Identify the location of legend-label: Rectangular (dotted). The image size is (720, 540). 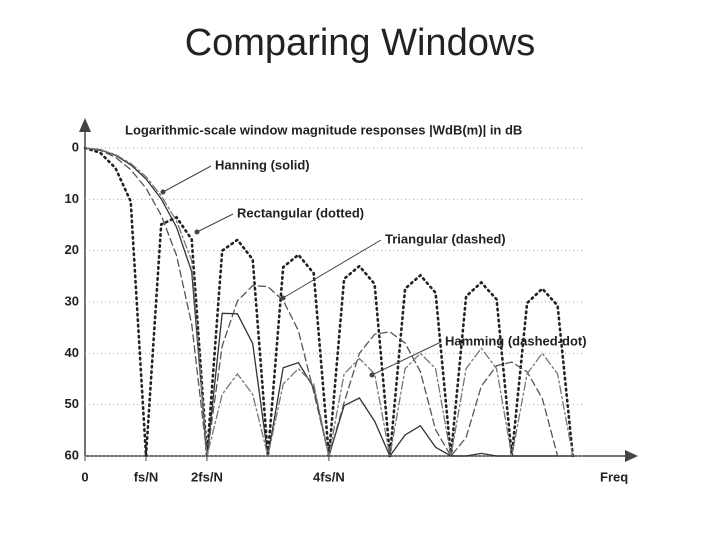
(300, 212).